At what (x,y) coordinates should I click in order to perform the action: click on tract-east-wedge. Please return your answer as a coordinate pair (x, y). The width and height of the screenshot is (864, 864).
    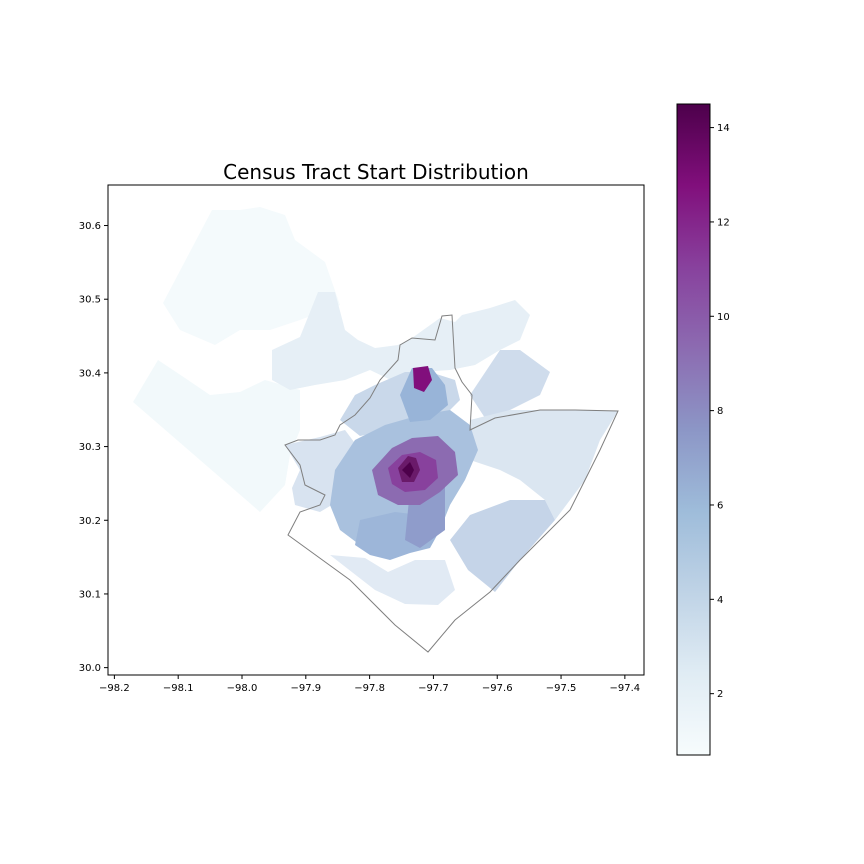
    Looking at the image, I should click on (544, 465).